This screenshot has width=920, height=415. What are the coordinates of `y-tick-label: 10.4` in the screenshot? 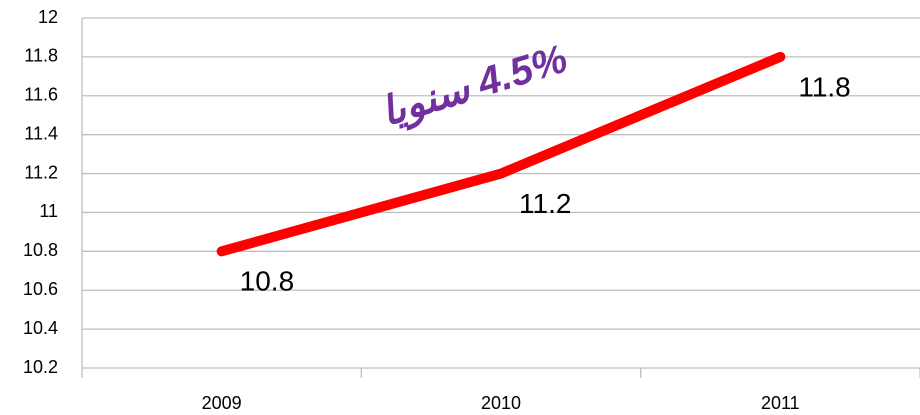 It's located at (40, 328).